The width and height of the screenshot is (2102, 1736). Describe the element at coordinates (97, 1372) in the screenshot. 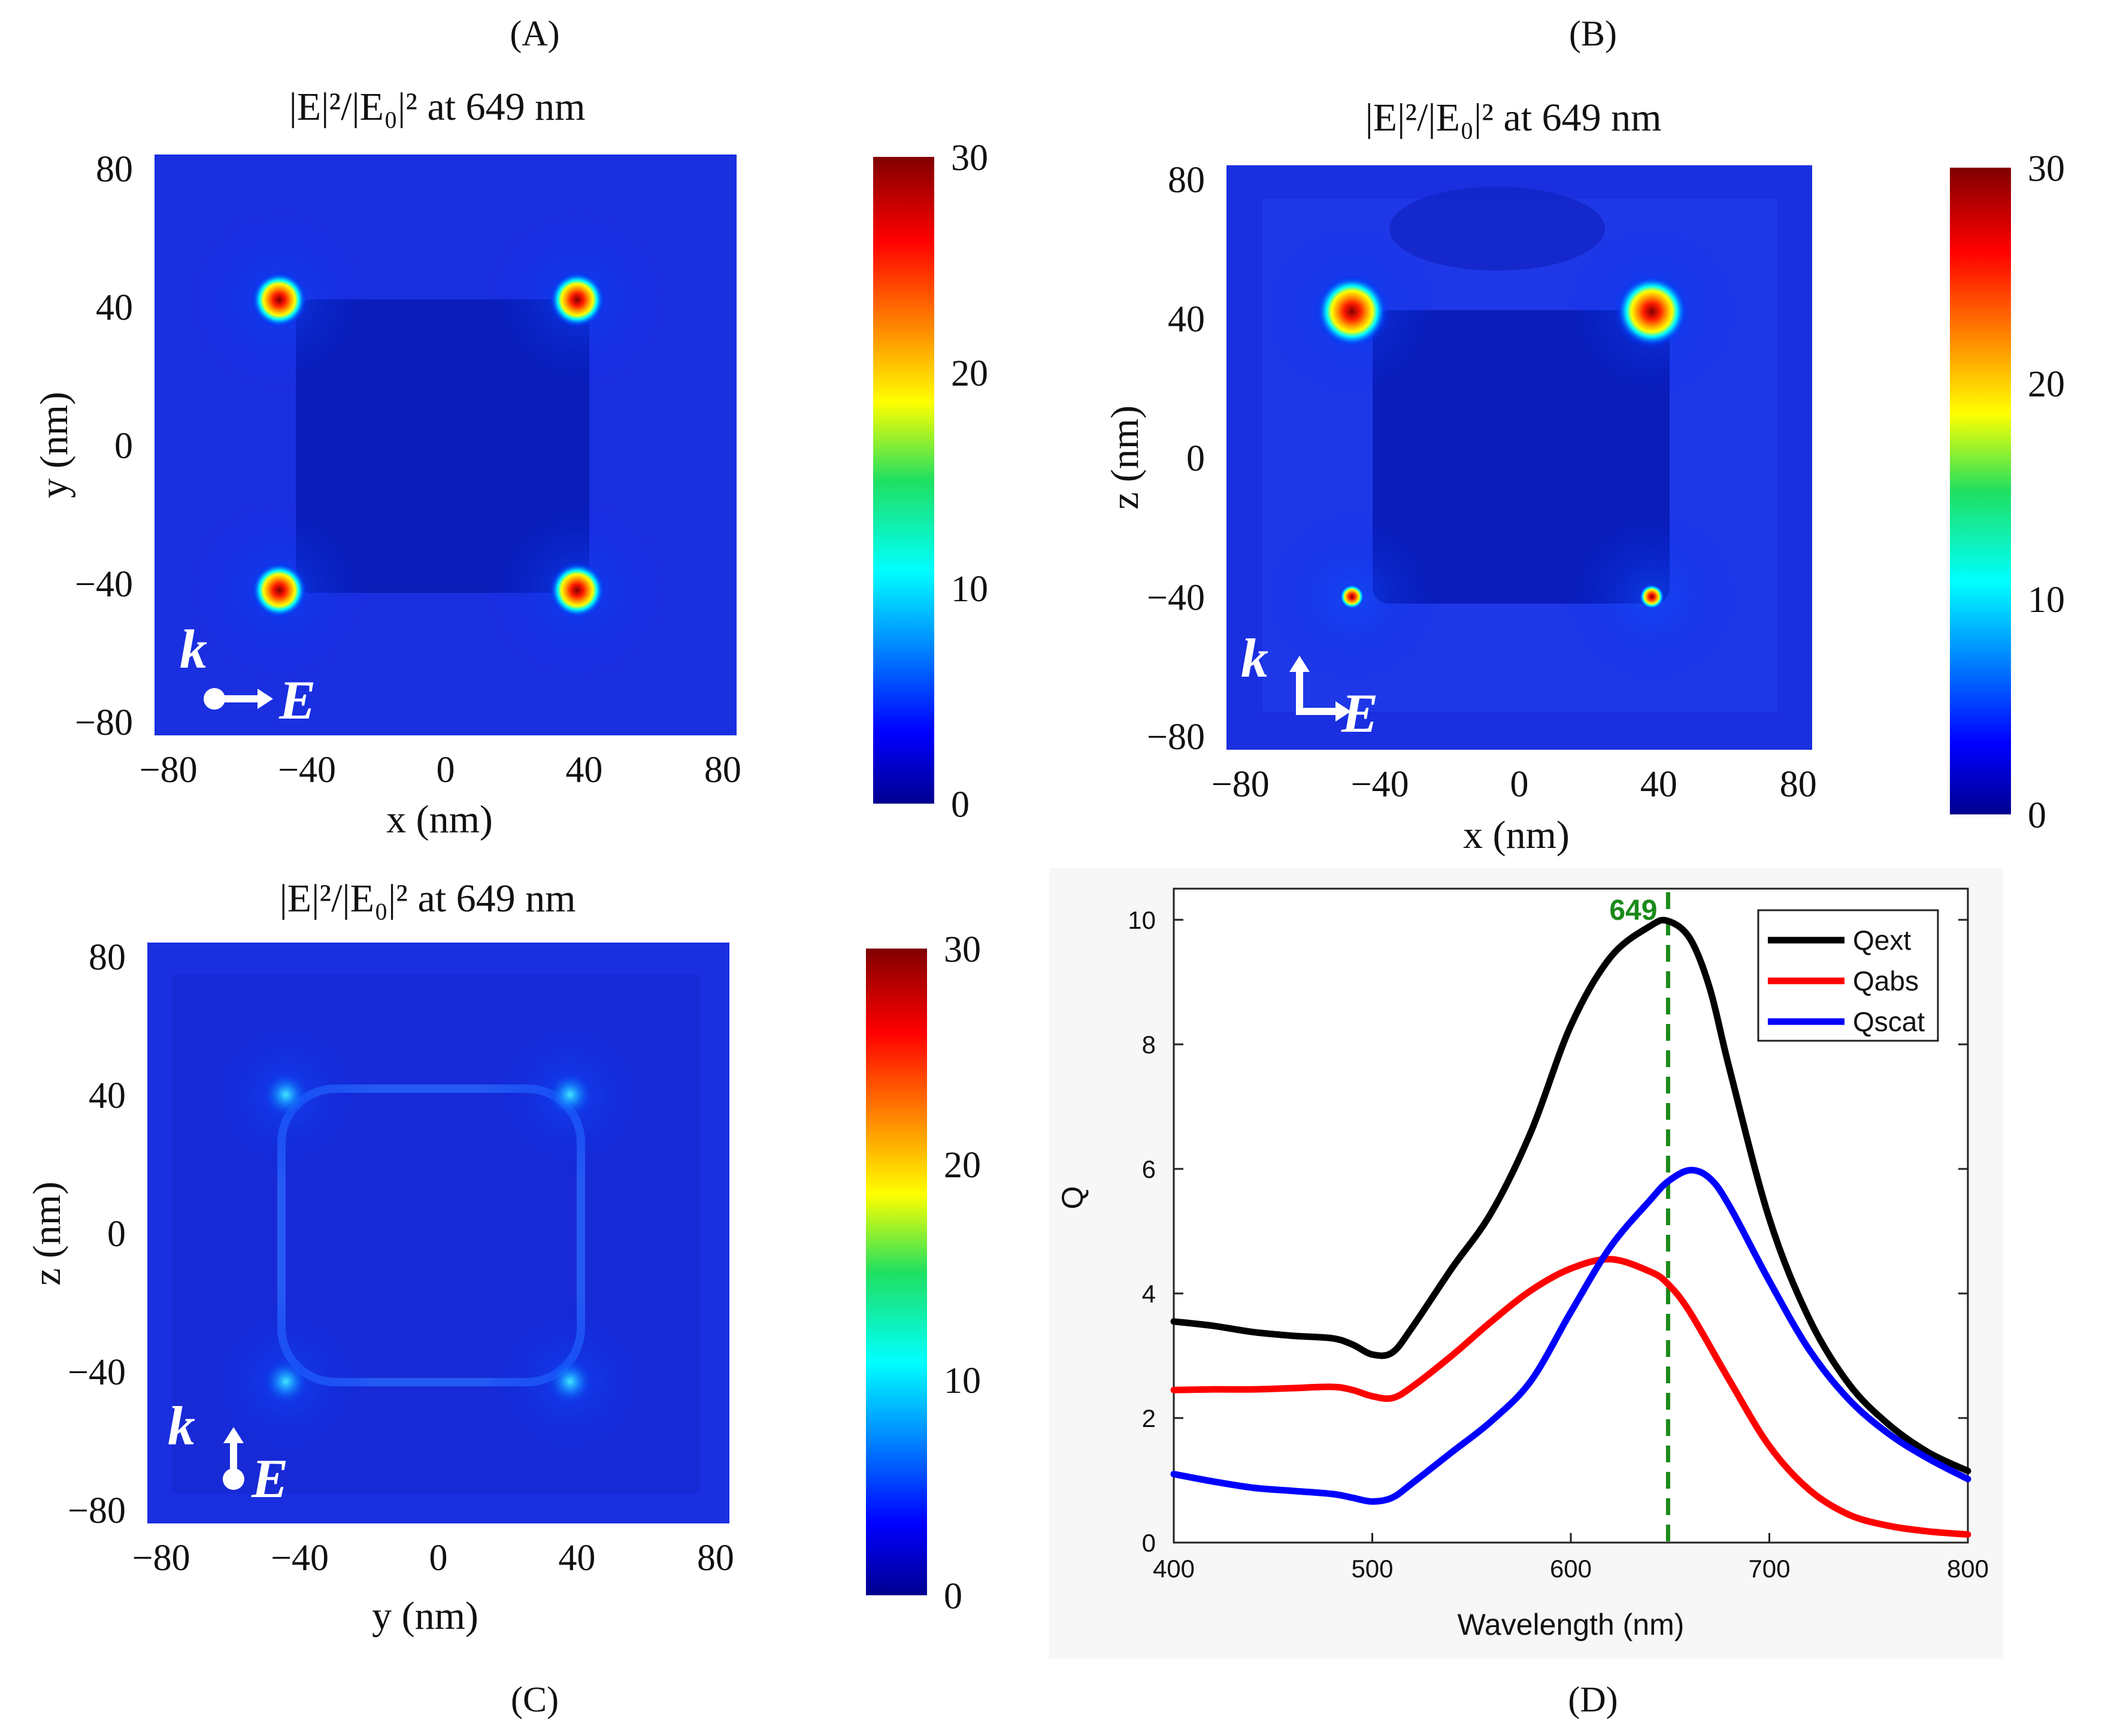

I see `map-c-y-tick: −40` at that location.